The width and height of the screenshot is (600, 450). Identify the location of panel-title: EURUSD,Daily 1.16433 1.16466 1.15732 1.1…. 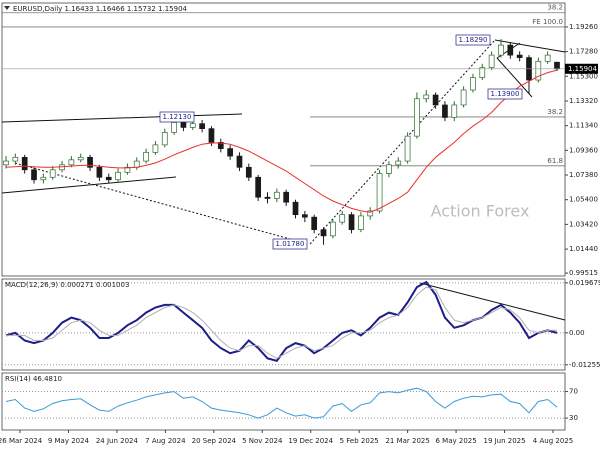
(100, 9).